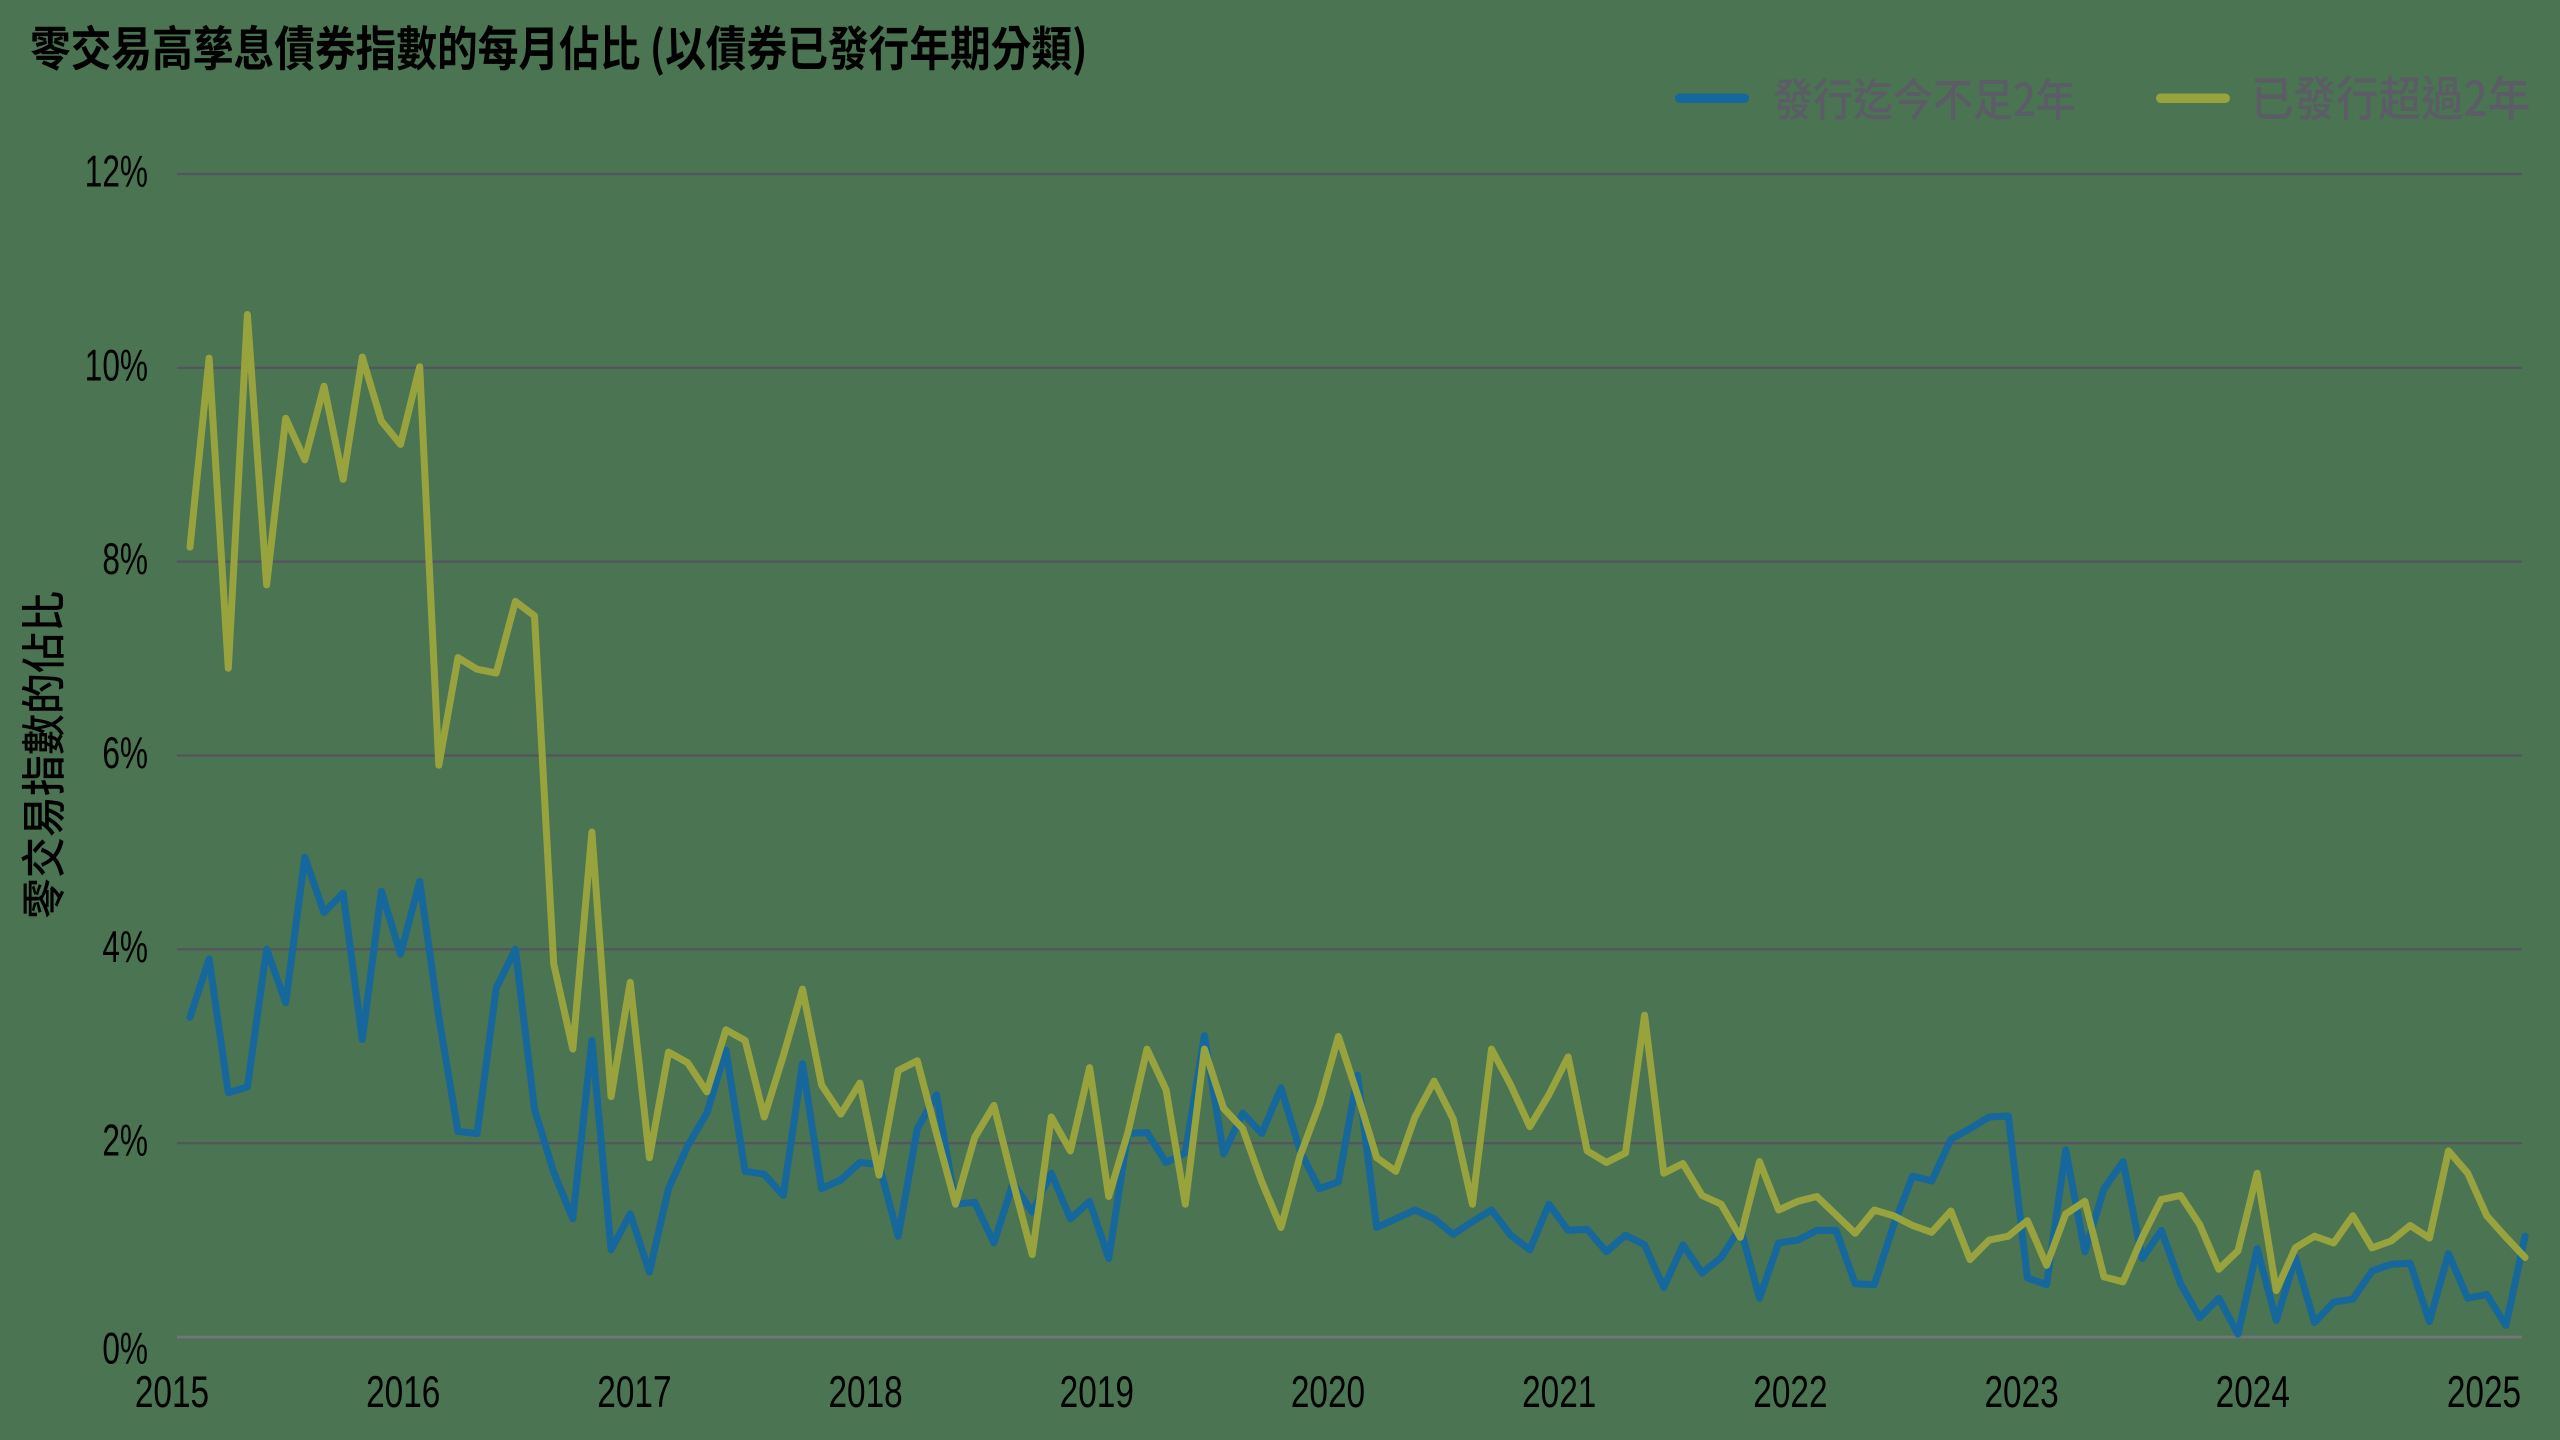  I want to click on svg-text: 2023, so click(2021, 1392).